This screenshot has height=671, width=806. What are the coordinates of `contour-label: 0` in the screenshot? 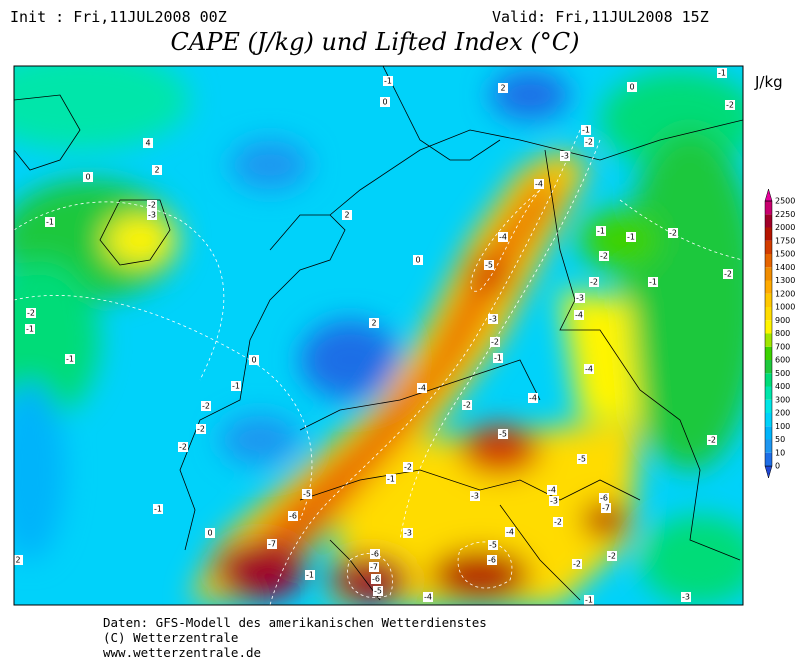 It's located at (417, 260).